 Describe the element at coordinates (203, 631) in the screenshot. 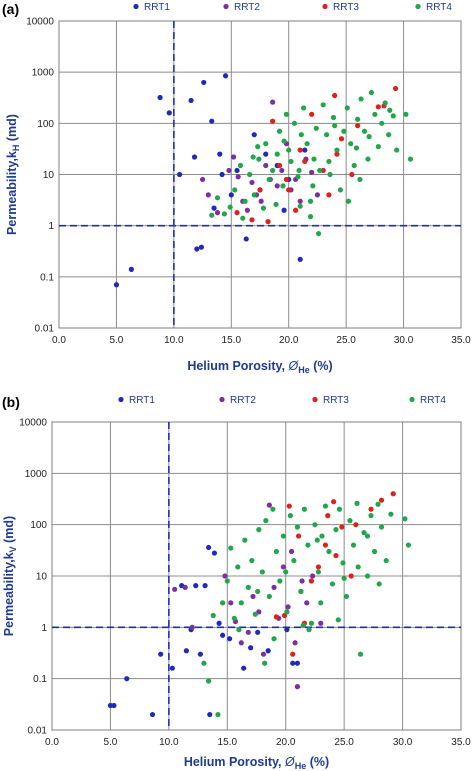

I see `series-rrt1` at that location.